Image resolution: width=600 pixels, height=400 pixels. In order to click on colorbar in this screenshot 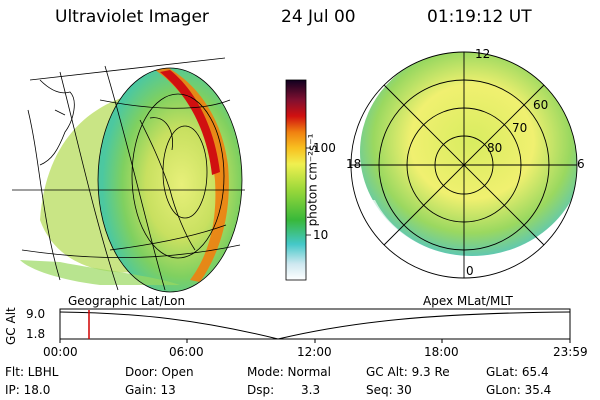, I will do `click(298, 180)`.